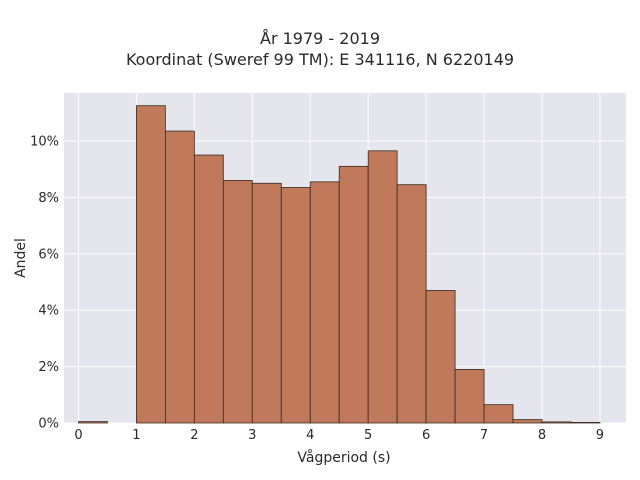 The height and width of the screenshot is (480, 640). I want to click on x-tick-label: 4, so click(310, 435).